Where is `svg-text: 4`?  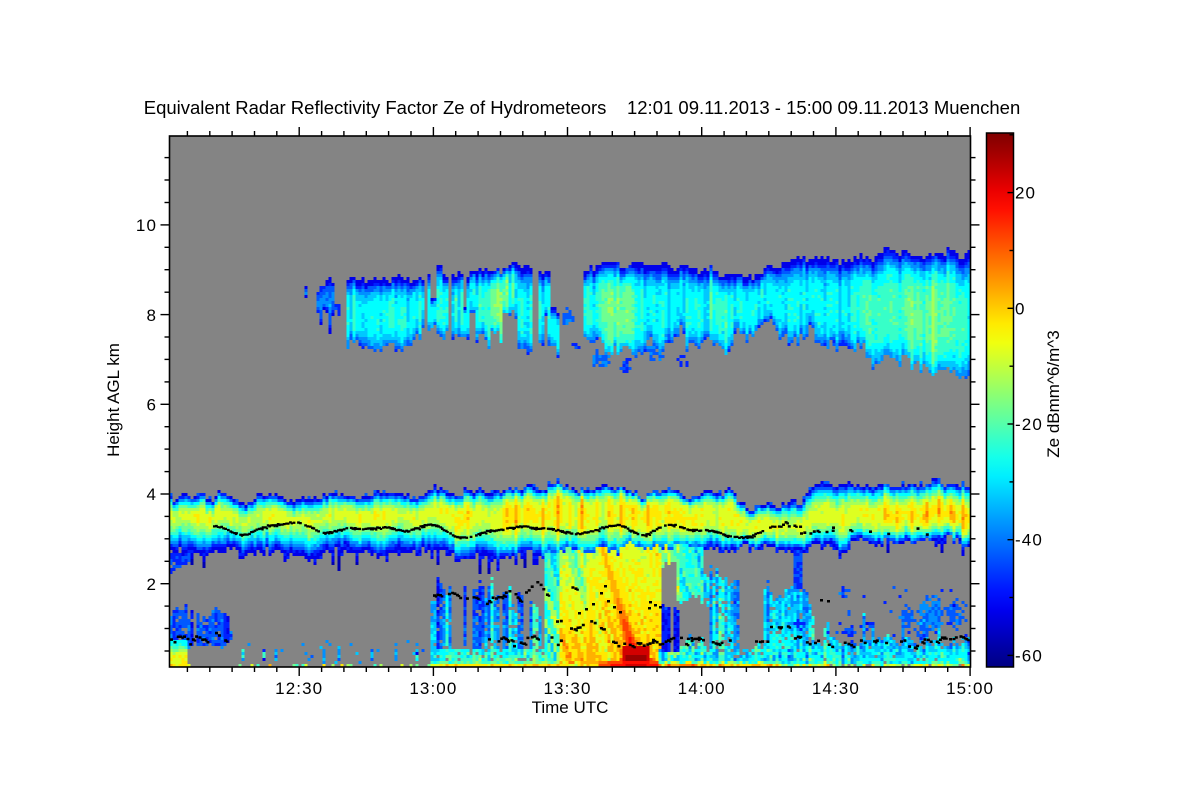 svg-text: 4 is located at coordinates (151, 494).